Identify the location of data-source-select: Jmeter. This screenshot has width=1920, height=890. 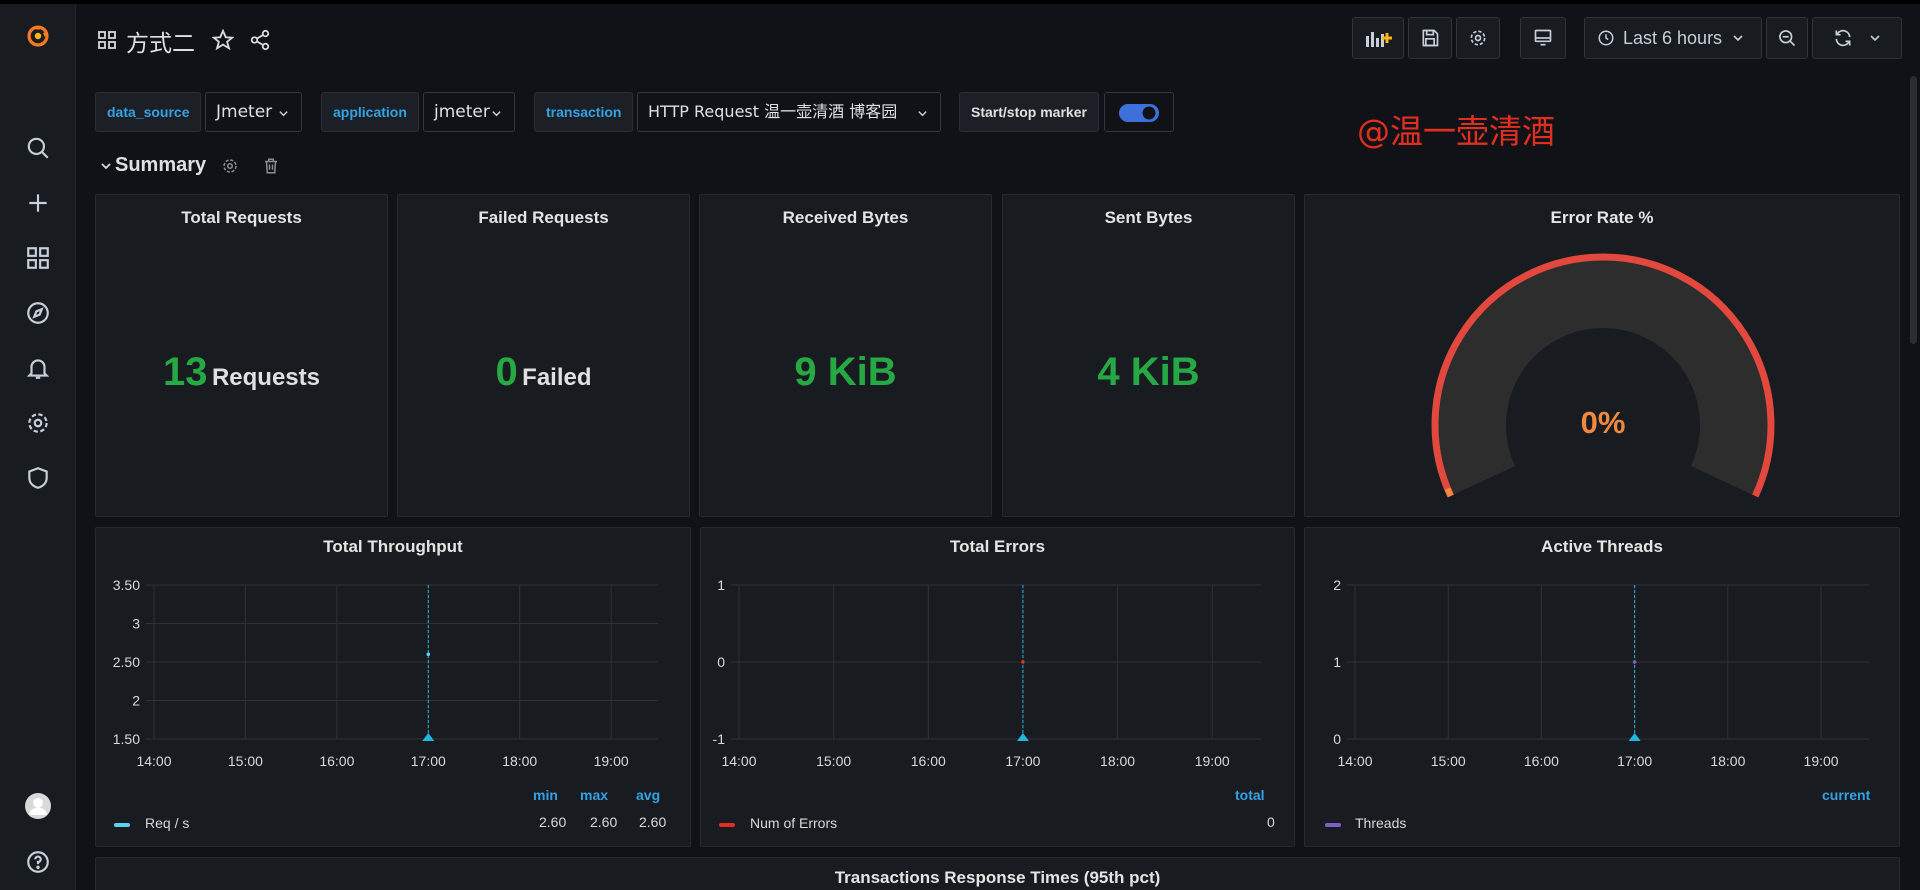
(253, 112).